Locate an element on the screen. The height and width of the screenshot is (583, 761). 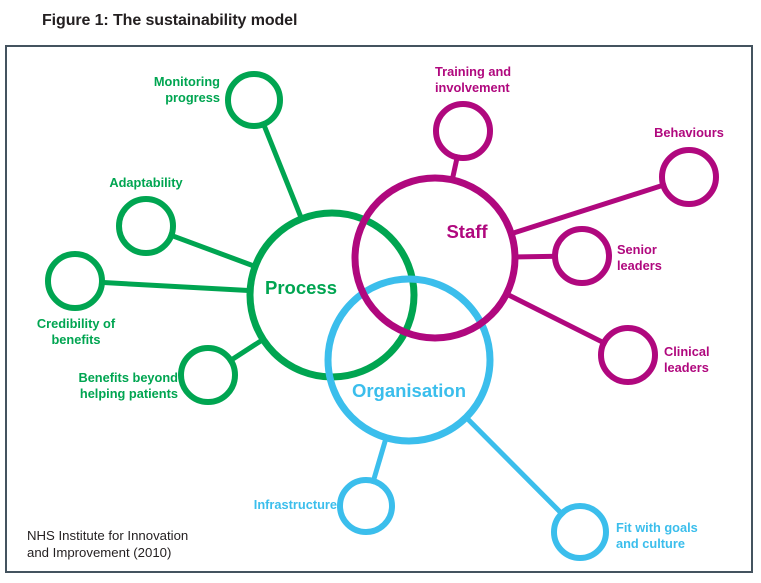
fit-with-goals-and-culture-circle is located at coordinates (580, 532).